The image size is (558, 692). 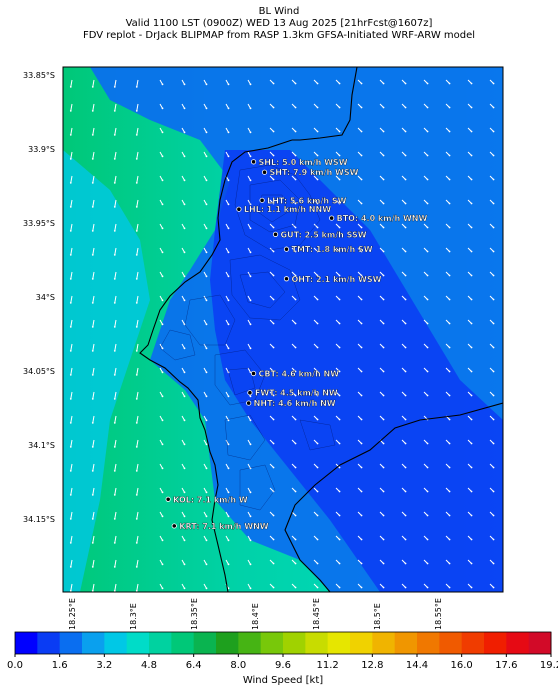 What do you see at coordinates (382, 218) in the screenshot?
I see `station-label: BTO: 4.0 km/h WNW` at bounding box center [382, 218].